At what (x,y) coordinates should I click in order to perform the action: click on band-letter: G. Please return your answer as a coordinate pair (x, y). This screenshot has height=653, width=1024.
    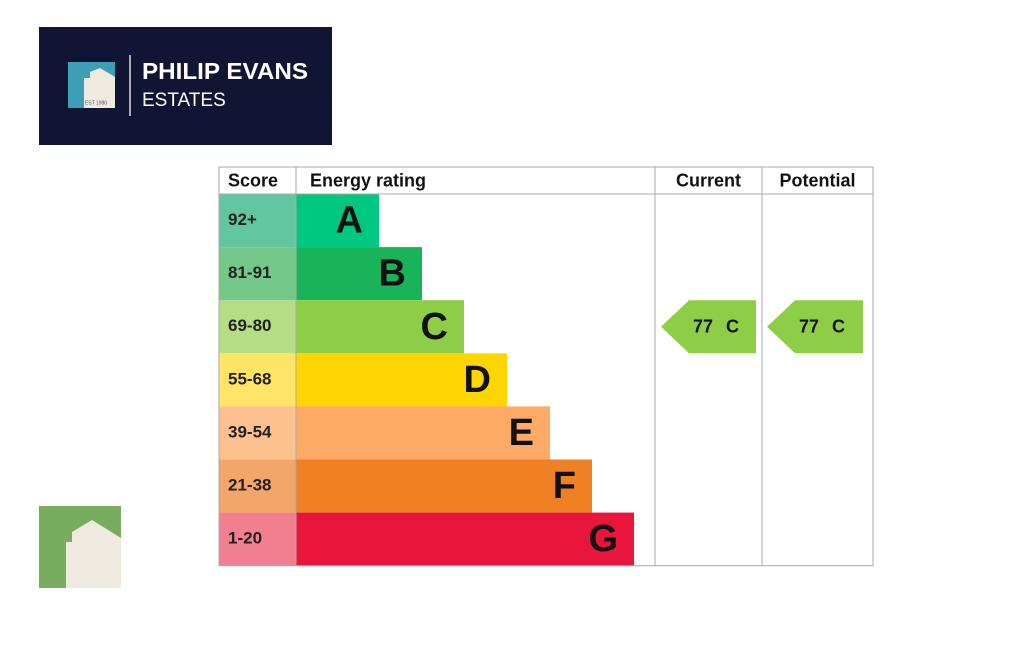
    Looking at the image, I should click on (603, 539).